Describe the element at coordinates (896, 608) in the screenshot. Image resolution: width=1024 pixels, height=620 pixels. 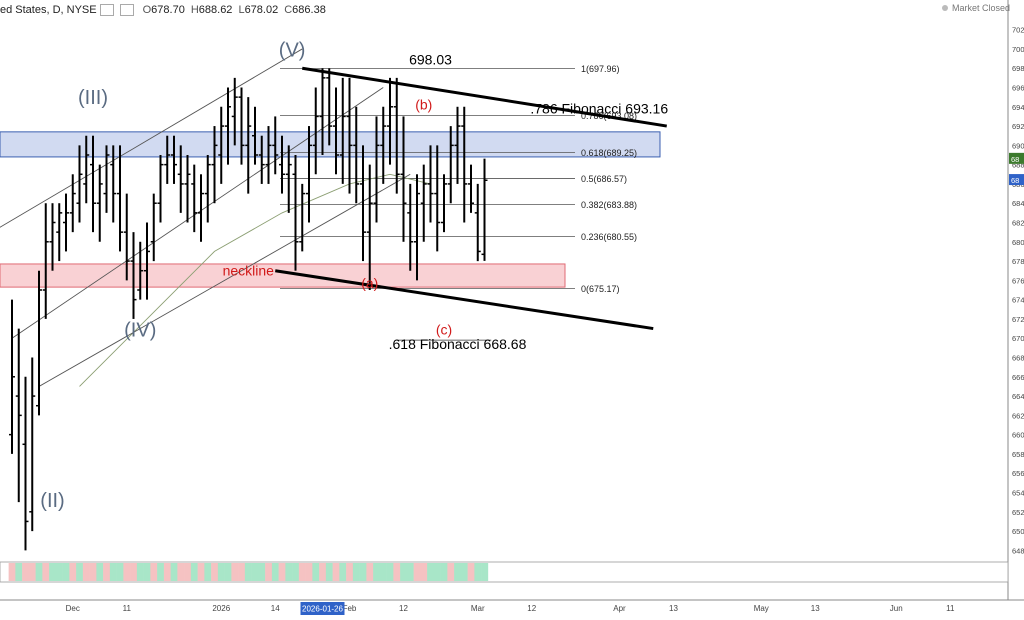
I see `x-tick-label: Jun` at that location.